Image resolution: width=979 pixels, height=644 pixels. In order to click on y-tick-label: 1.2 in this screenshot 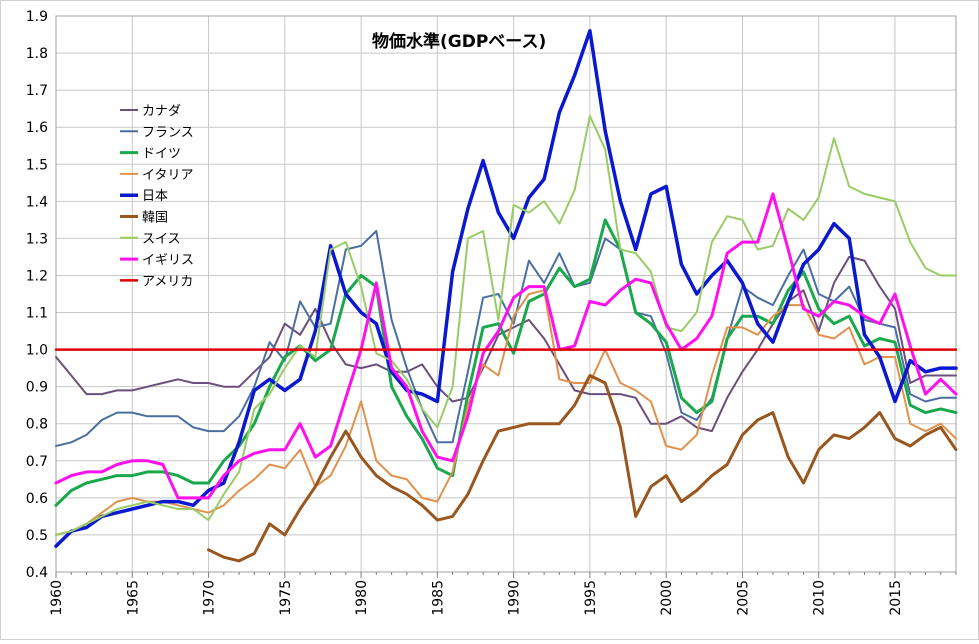, I will do `click(37, 276)`.